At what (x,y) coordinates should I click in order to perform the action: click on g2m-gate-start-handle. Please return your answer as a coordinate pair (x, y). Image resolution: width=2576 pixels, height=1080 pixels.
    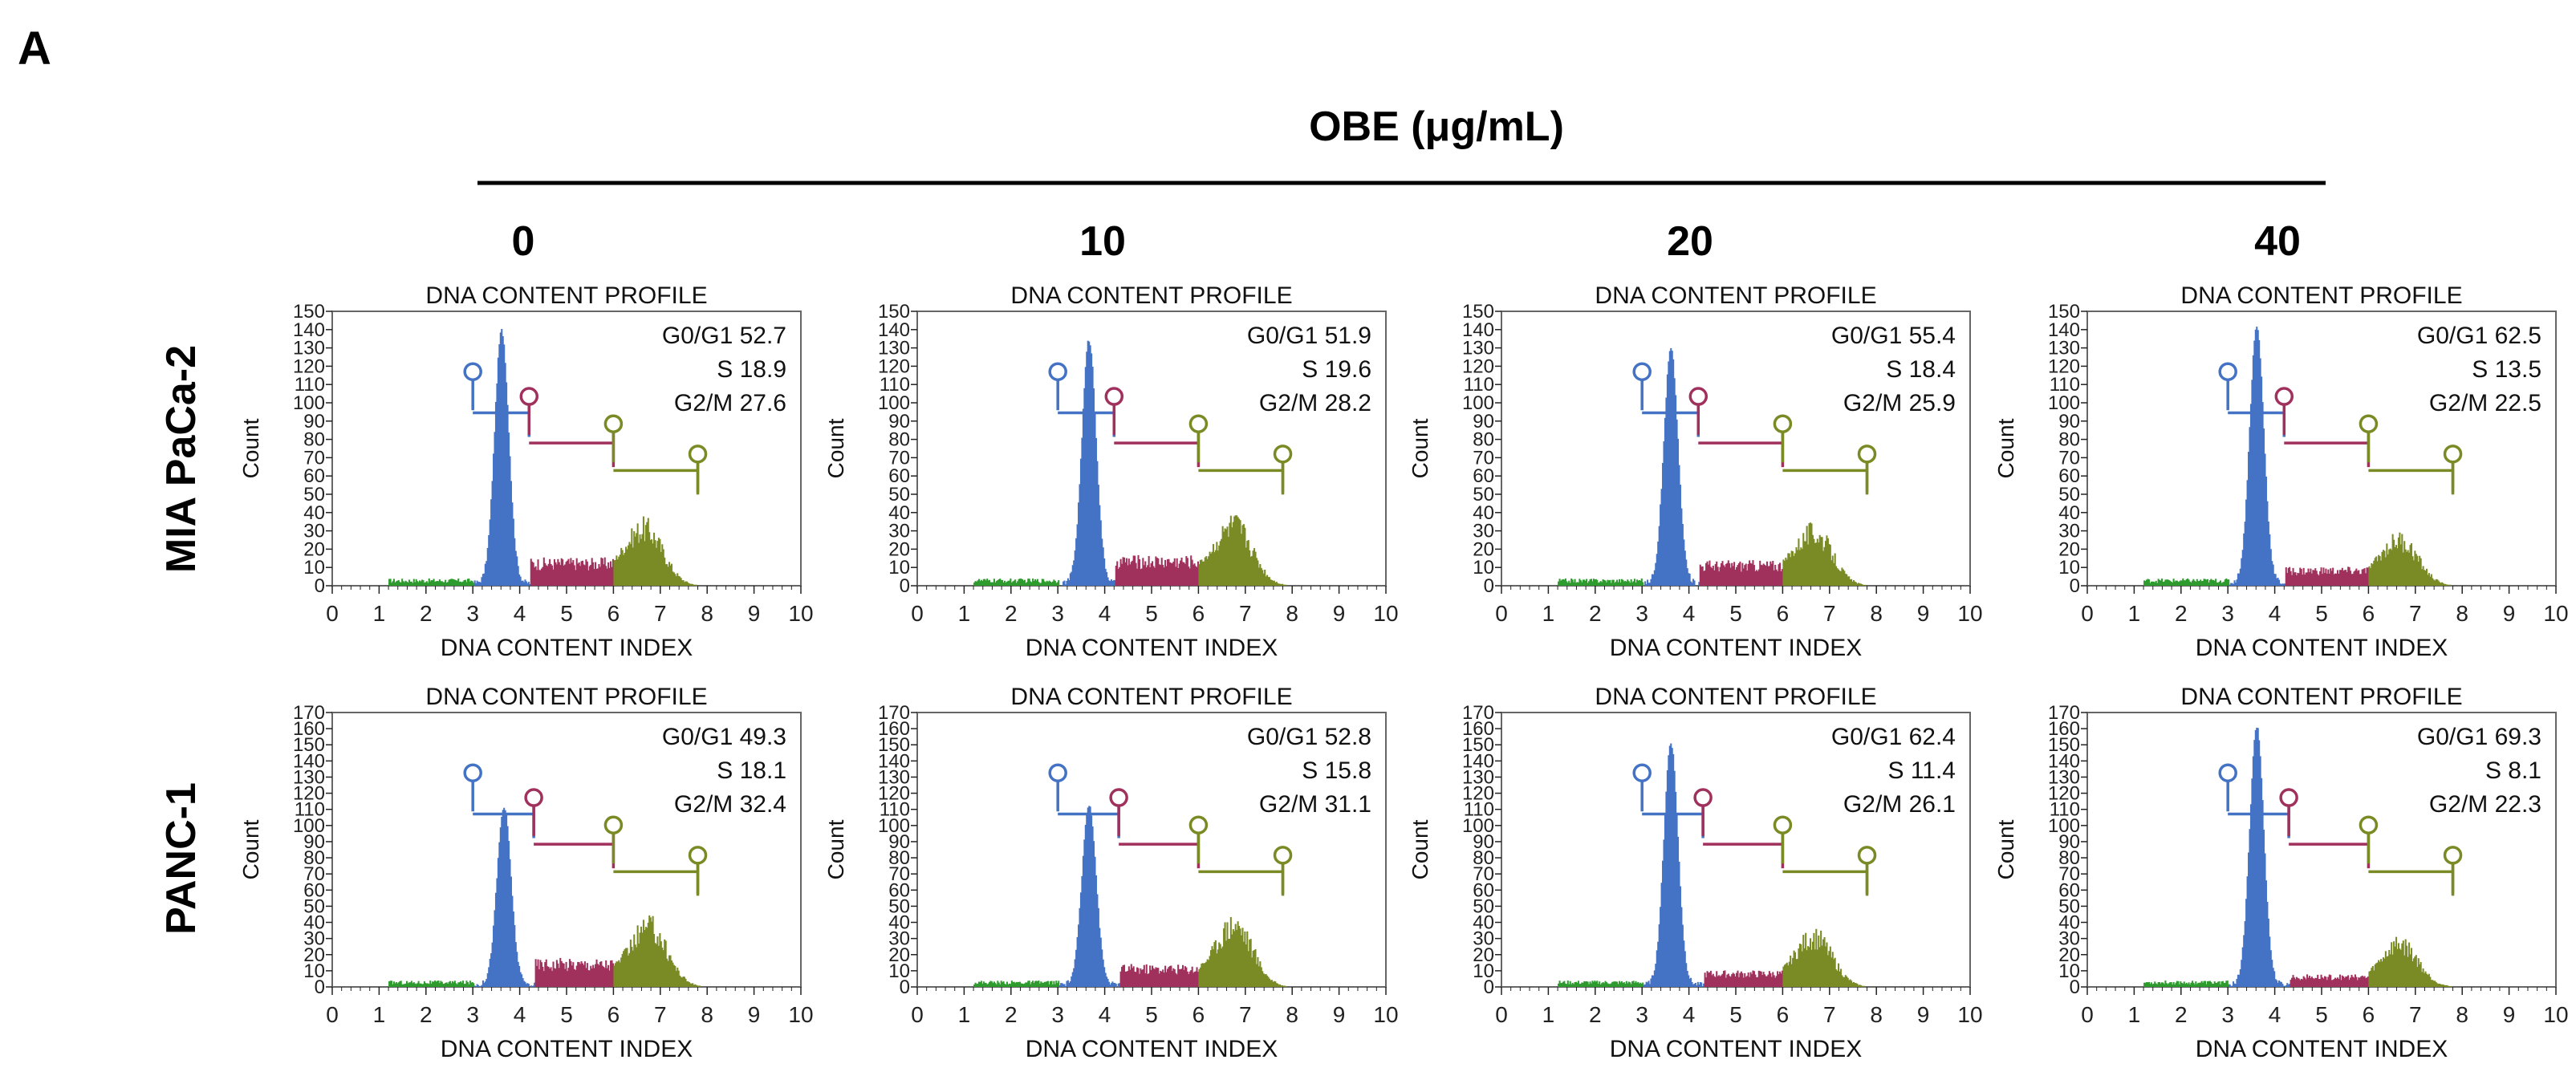
    Looking at the image, I should click on (614, 423).